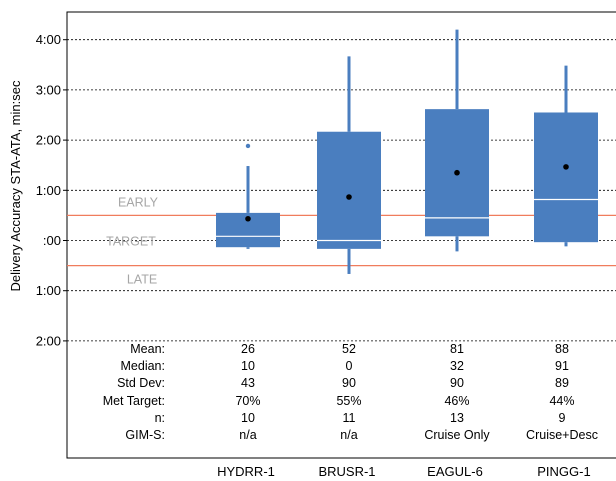  Describe the element at coordinates (455, 471) in the screenshot. I see `x-category-label: EAGUL-6` at that location.